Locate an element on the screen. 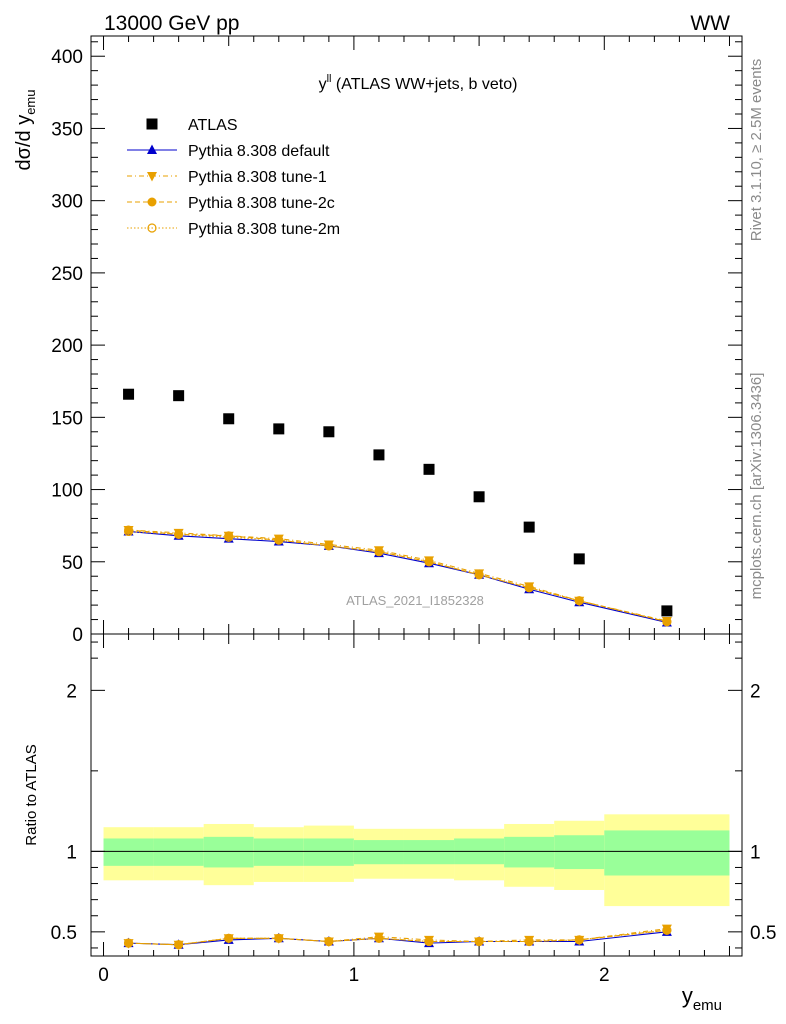  main-y-tick-label: 50 is located at coordinates (72, 563).